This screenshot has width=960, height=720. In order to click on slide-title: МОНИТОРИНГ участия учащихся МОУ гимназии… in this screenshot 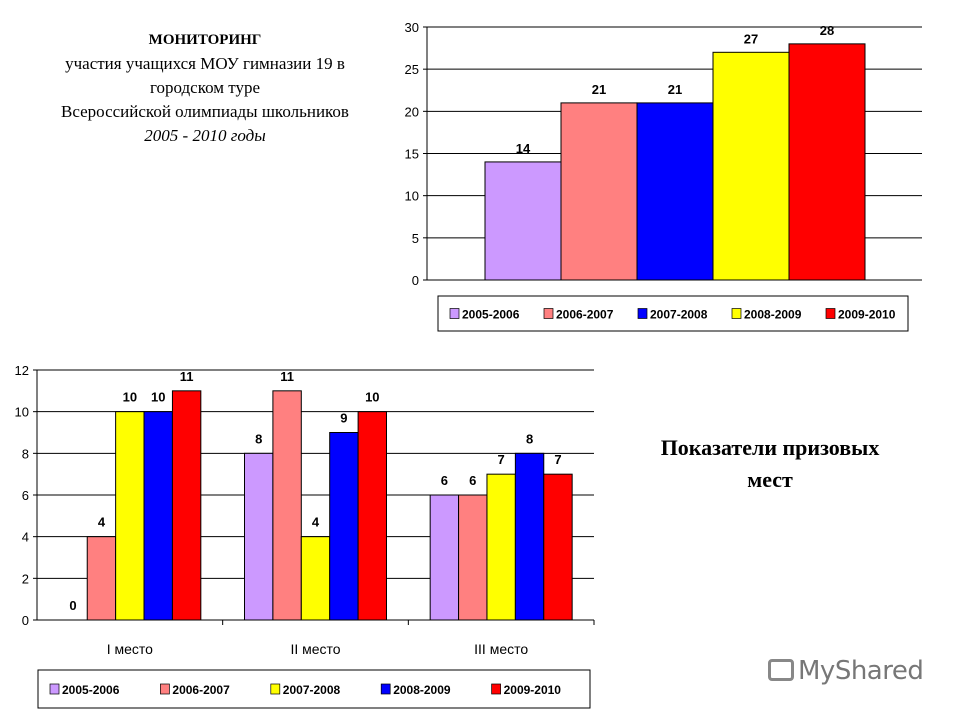, I will do `click(205, 88)`.